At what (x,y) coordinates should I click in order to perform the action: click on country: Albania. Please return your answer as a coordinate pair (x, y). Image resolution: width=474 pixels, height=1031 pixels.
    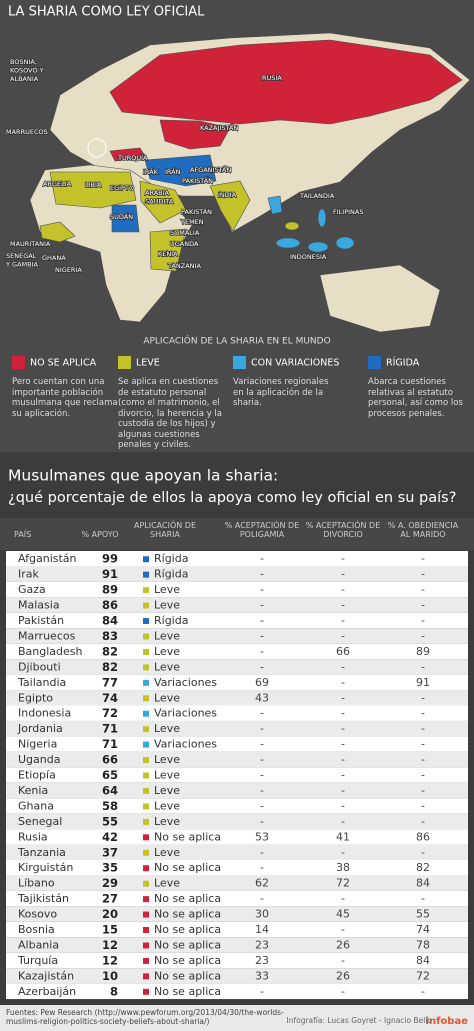
    Looking at the image, I should click on (38, 944).